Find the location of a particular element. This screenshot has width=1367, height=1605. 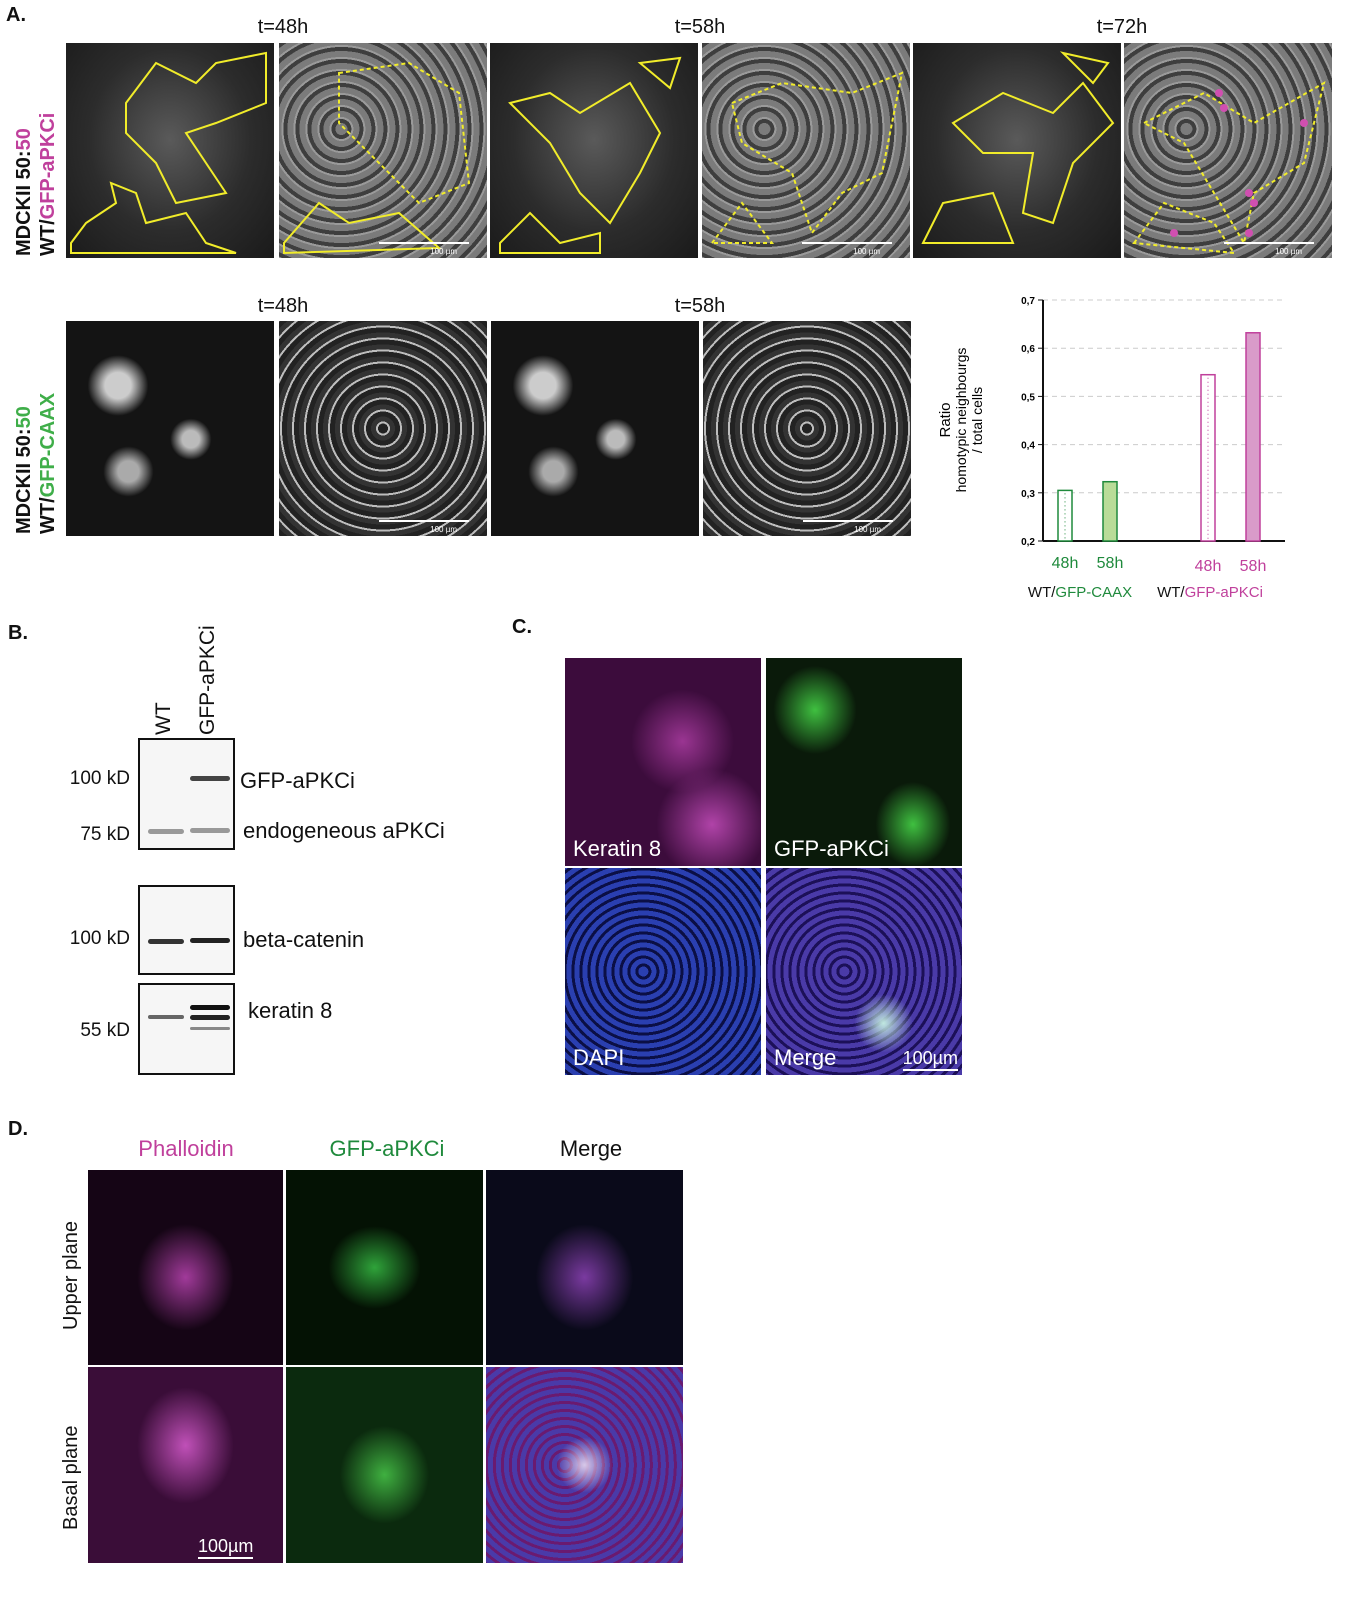

row1-fluorescence-48h is located at coordinates (170, 150).